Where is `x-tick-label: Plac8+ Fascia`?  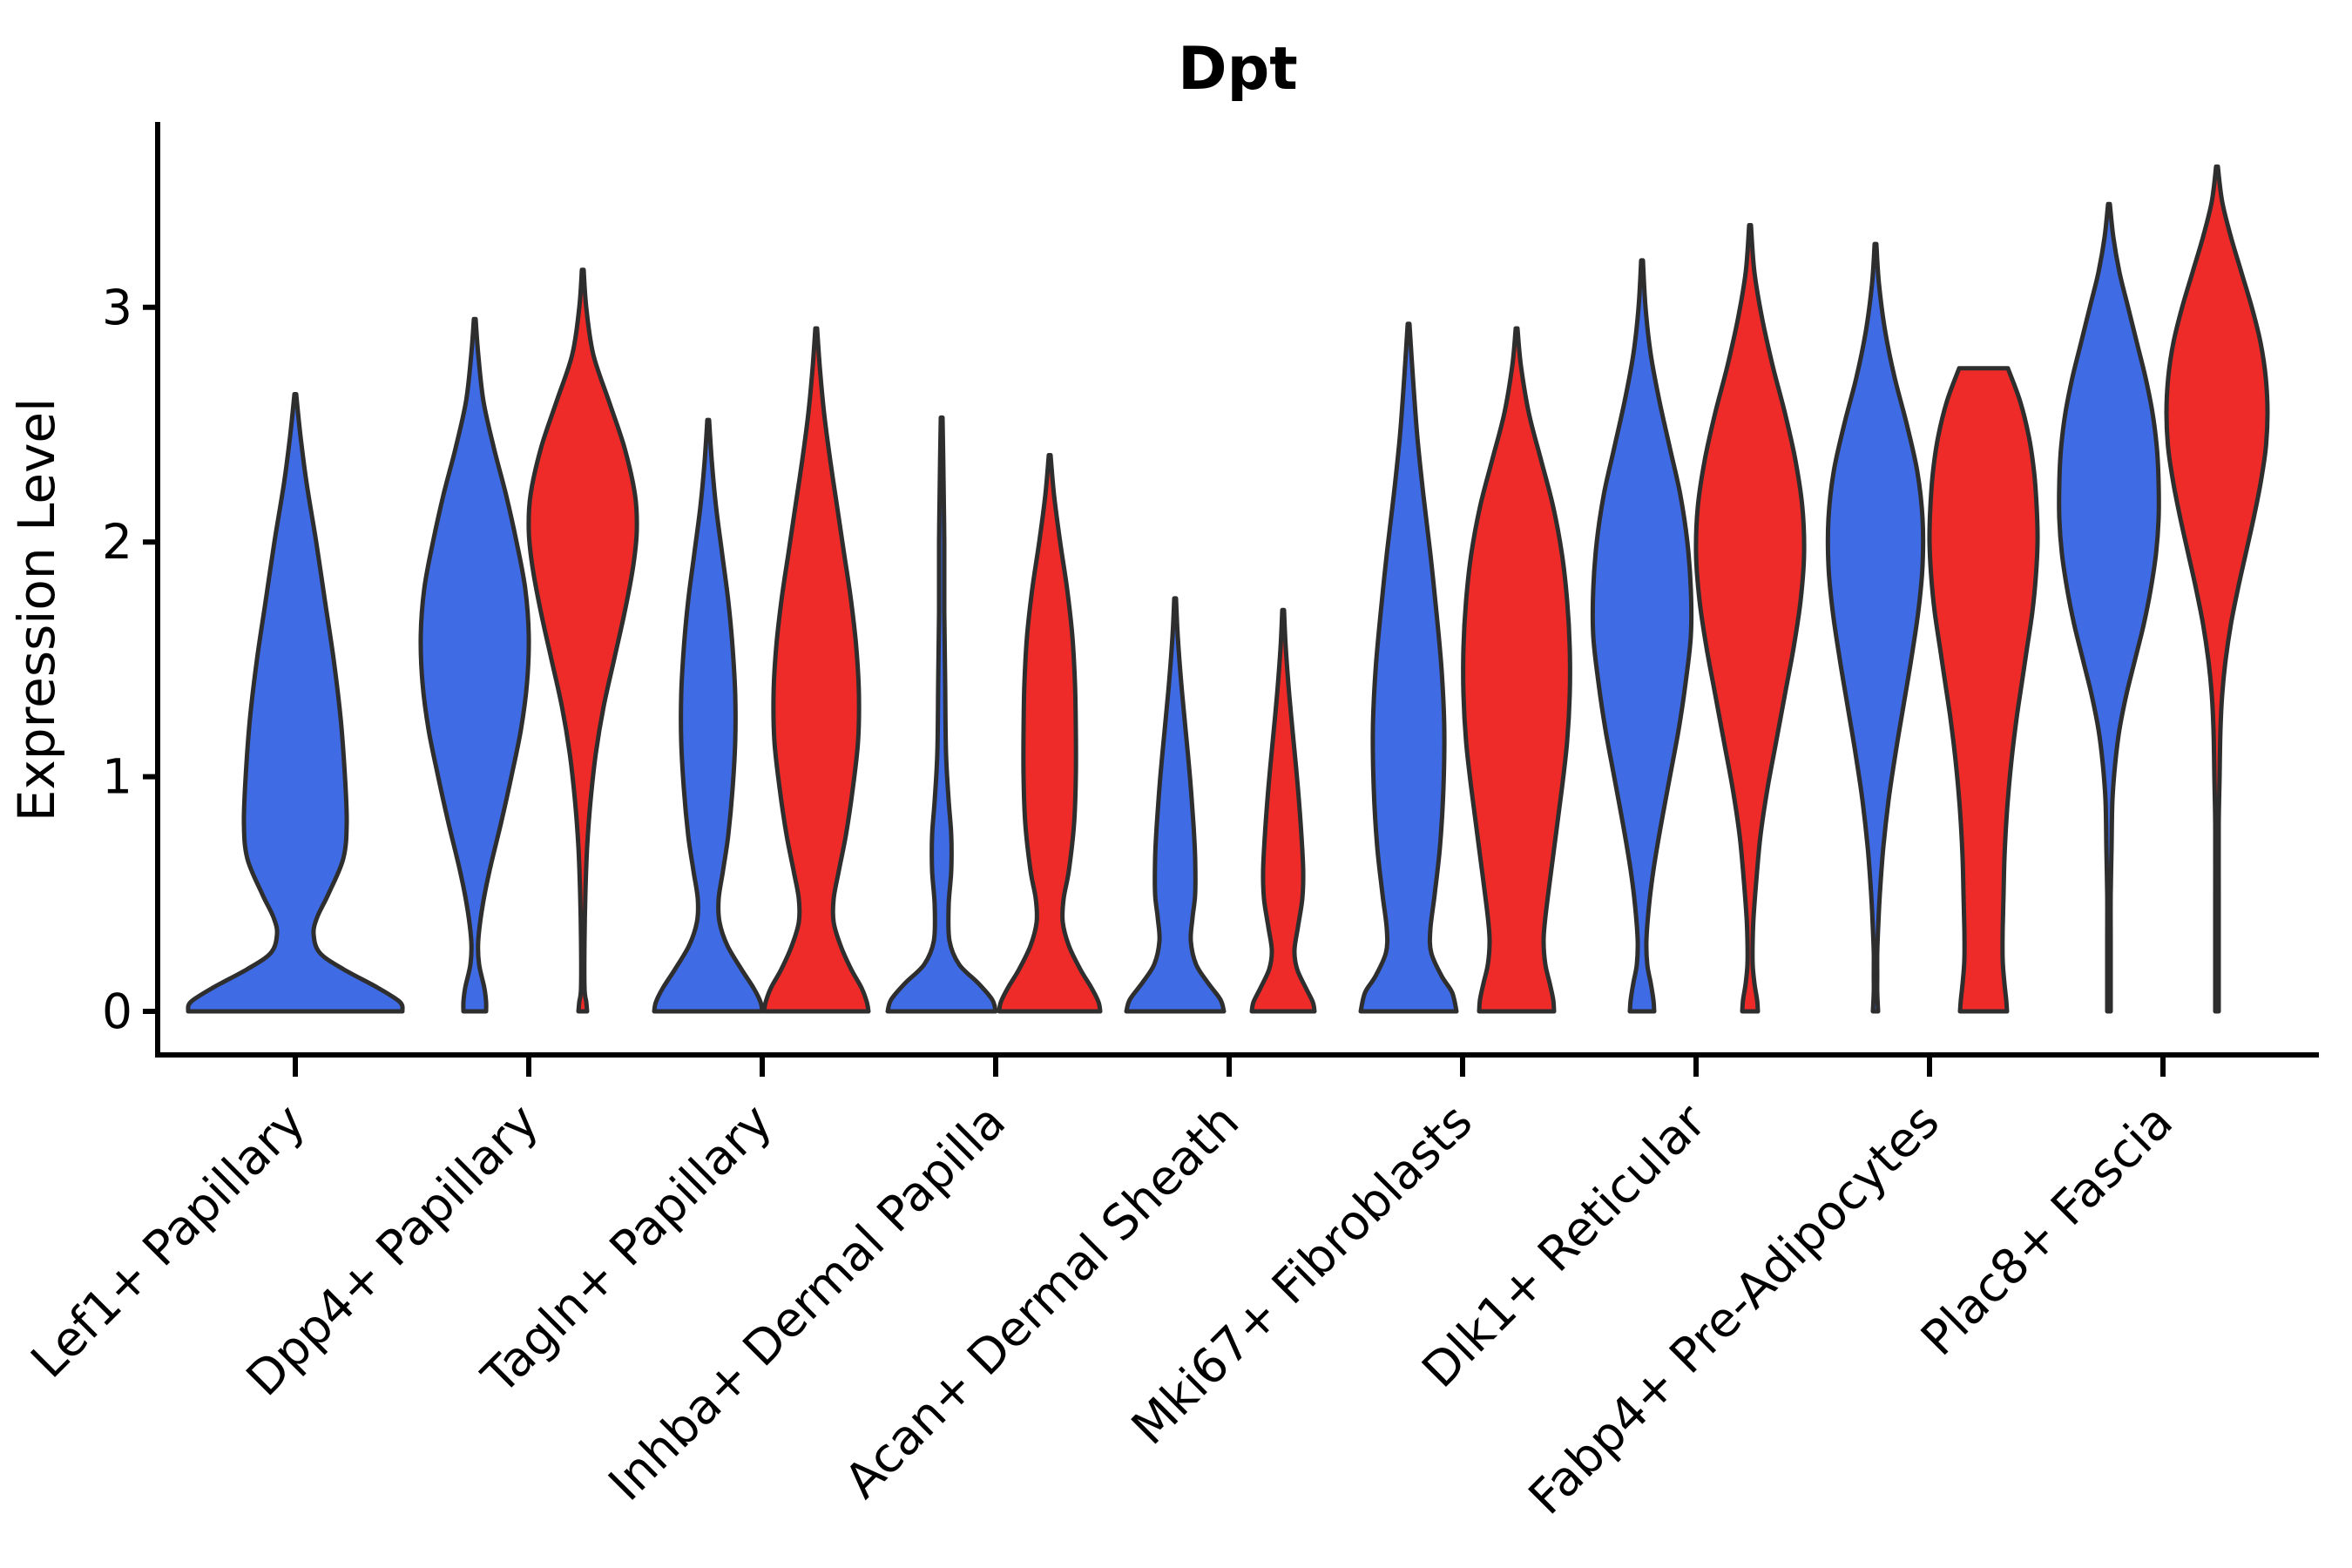 x-tick-label: Plac8+ Fascia is located at coordinates (2046, 1230).